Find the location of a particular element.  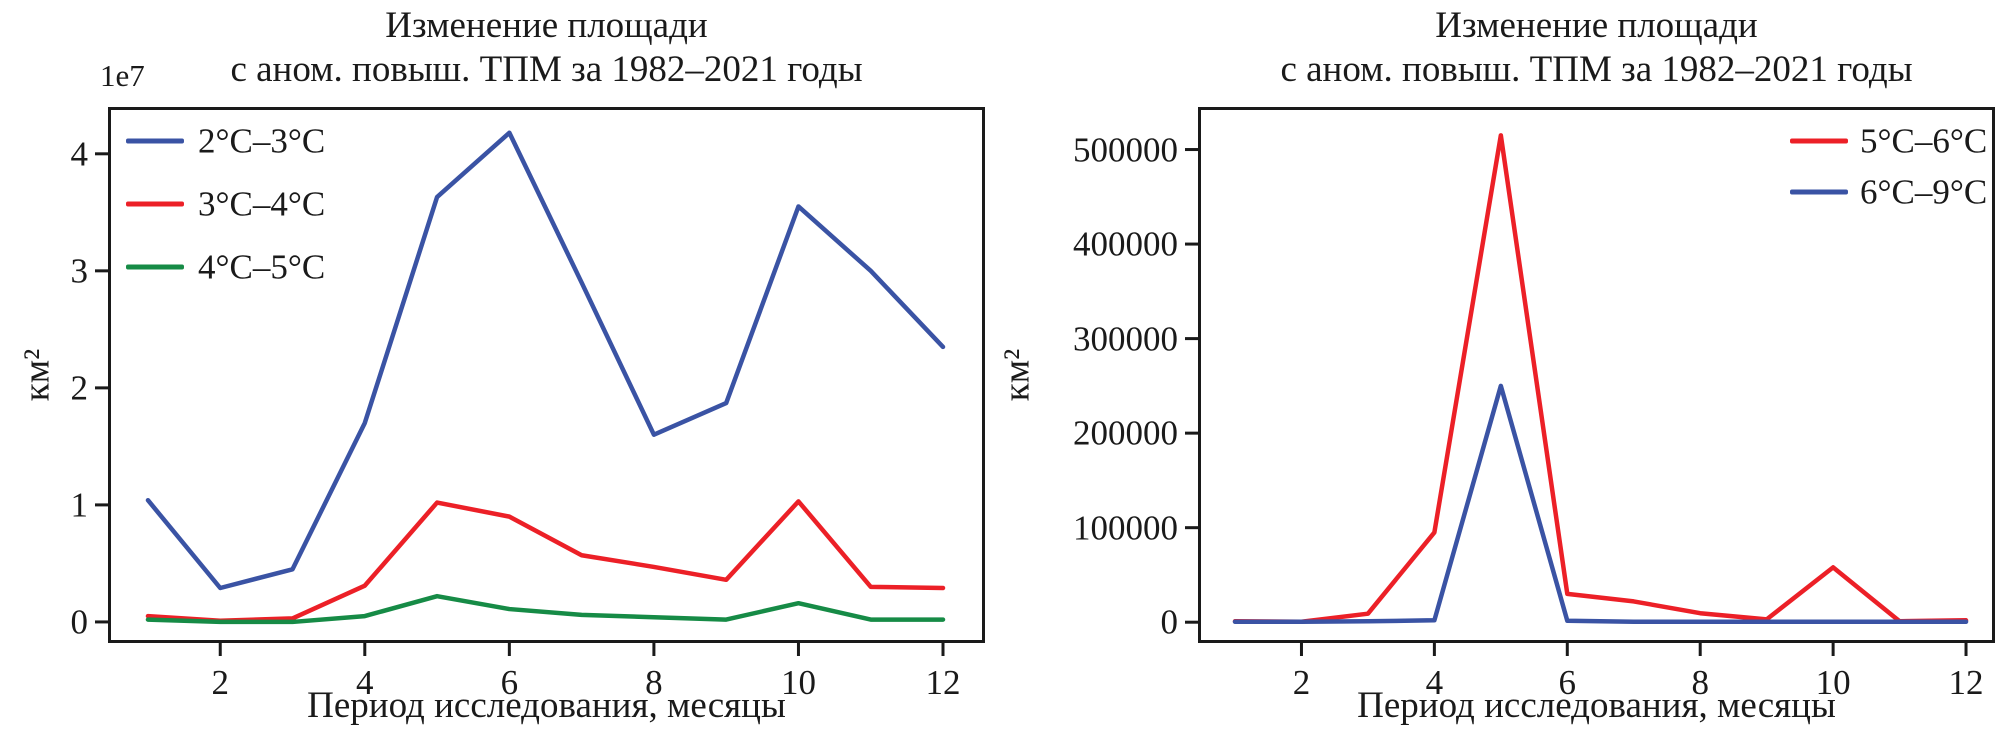

y-tick-label: 4 is located at coordinates (79, 154).